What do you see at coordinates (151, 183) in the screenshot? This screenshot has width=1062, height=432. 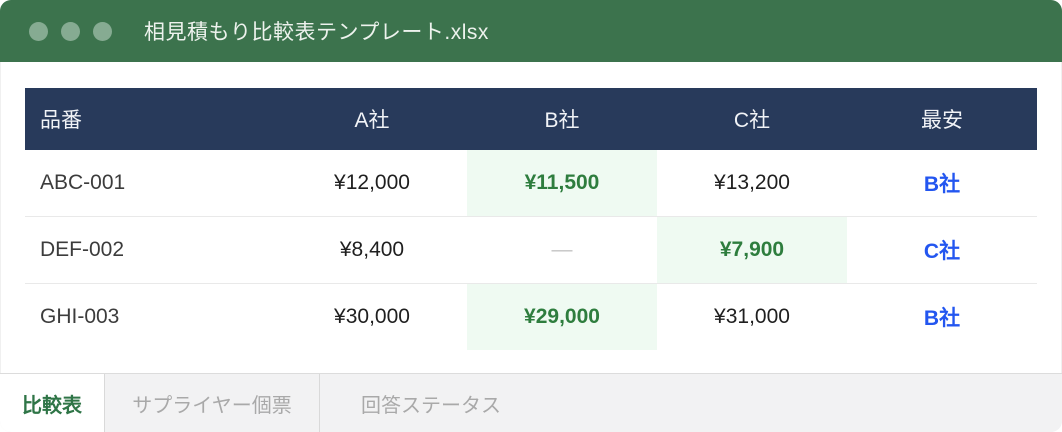 I see `cell-part-number: ABC-001` at bounding box center [151, 183].